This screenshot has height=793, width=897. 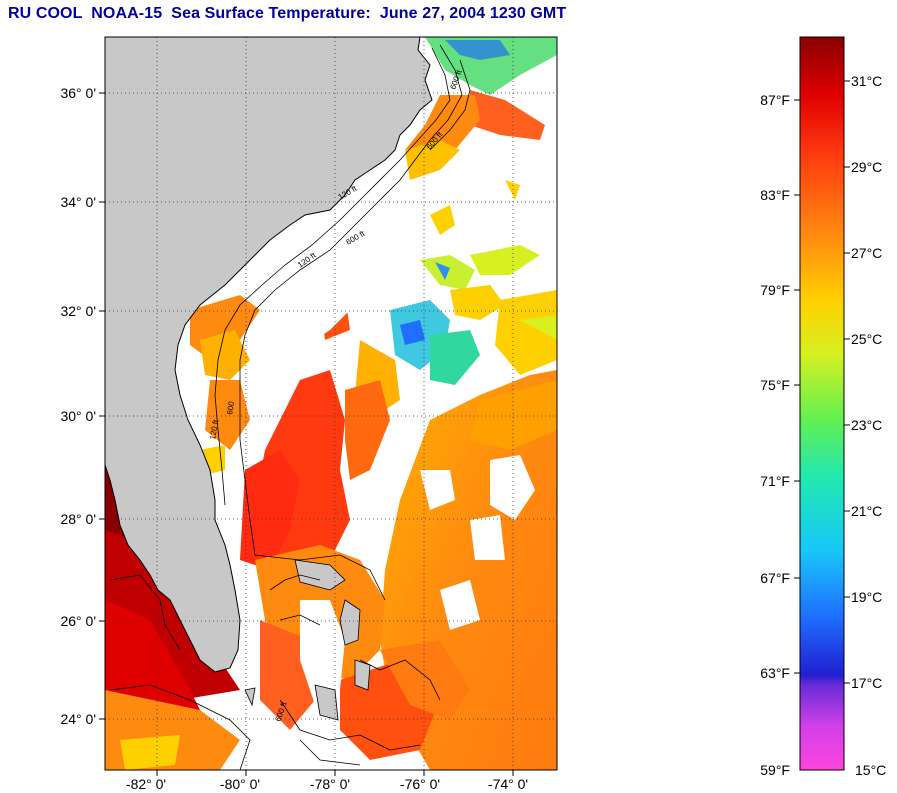 I want to click on lat-label: 36° 0', so click(x=78, y=93).